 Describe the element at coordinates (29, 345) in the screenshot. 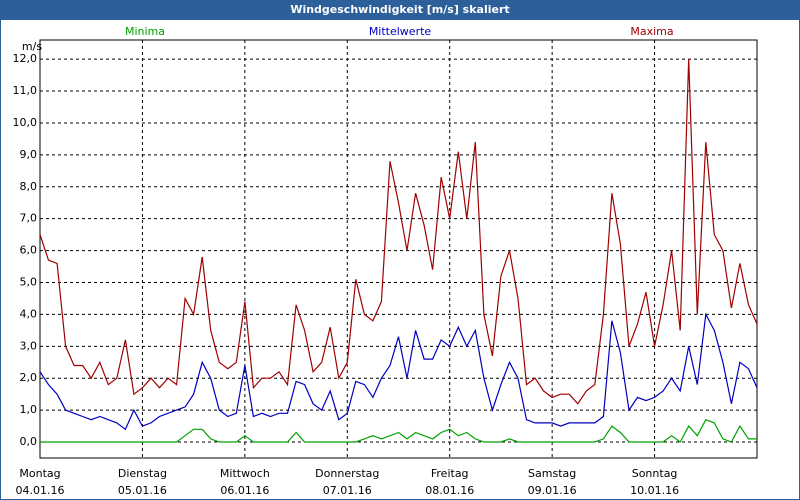

I see `y-tick-label: 3,0` at that location.